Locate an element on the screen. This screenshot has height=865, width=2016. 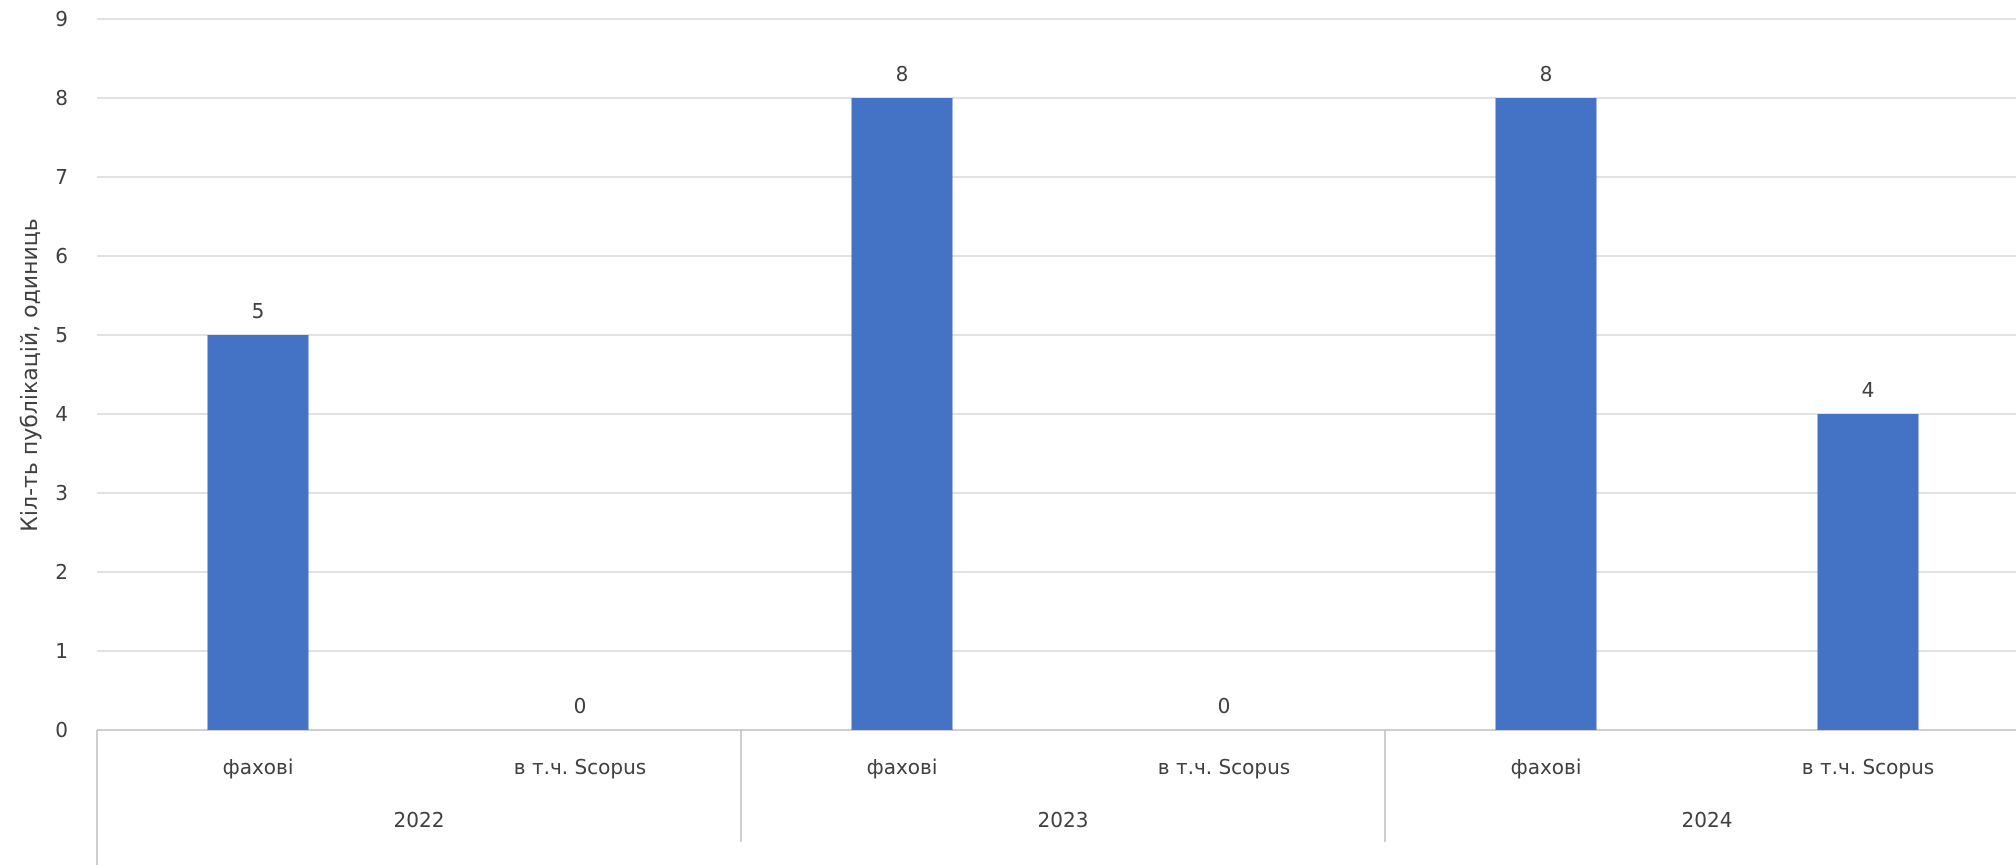
x-group-label: 2022 is located at coordinates (419, 820).